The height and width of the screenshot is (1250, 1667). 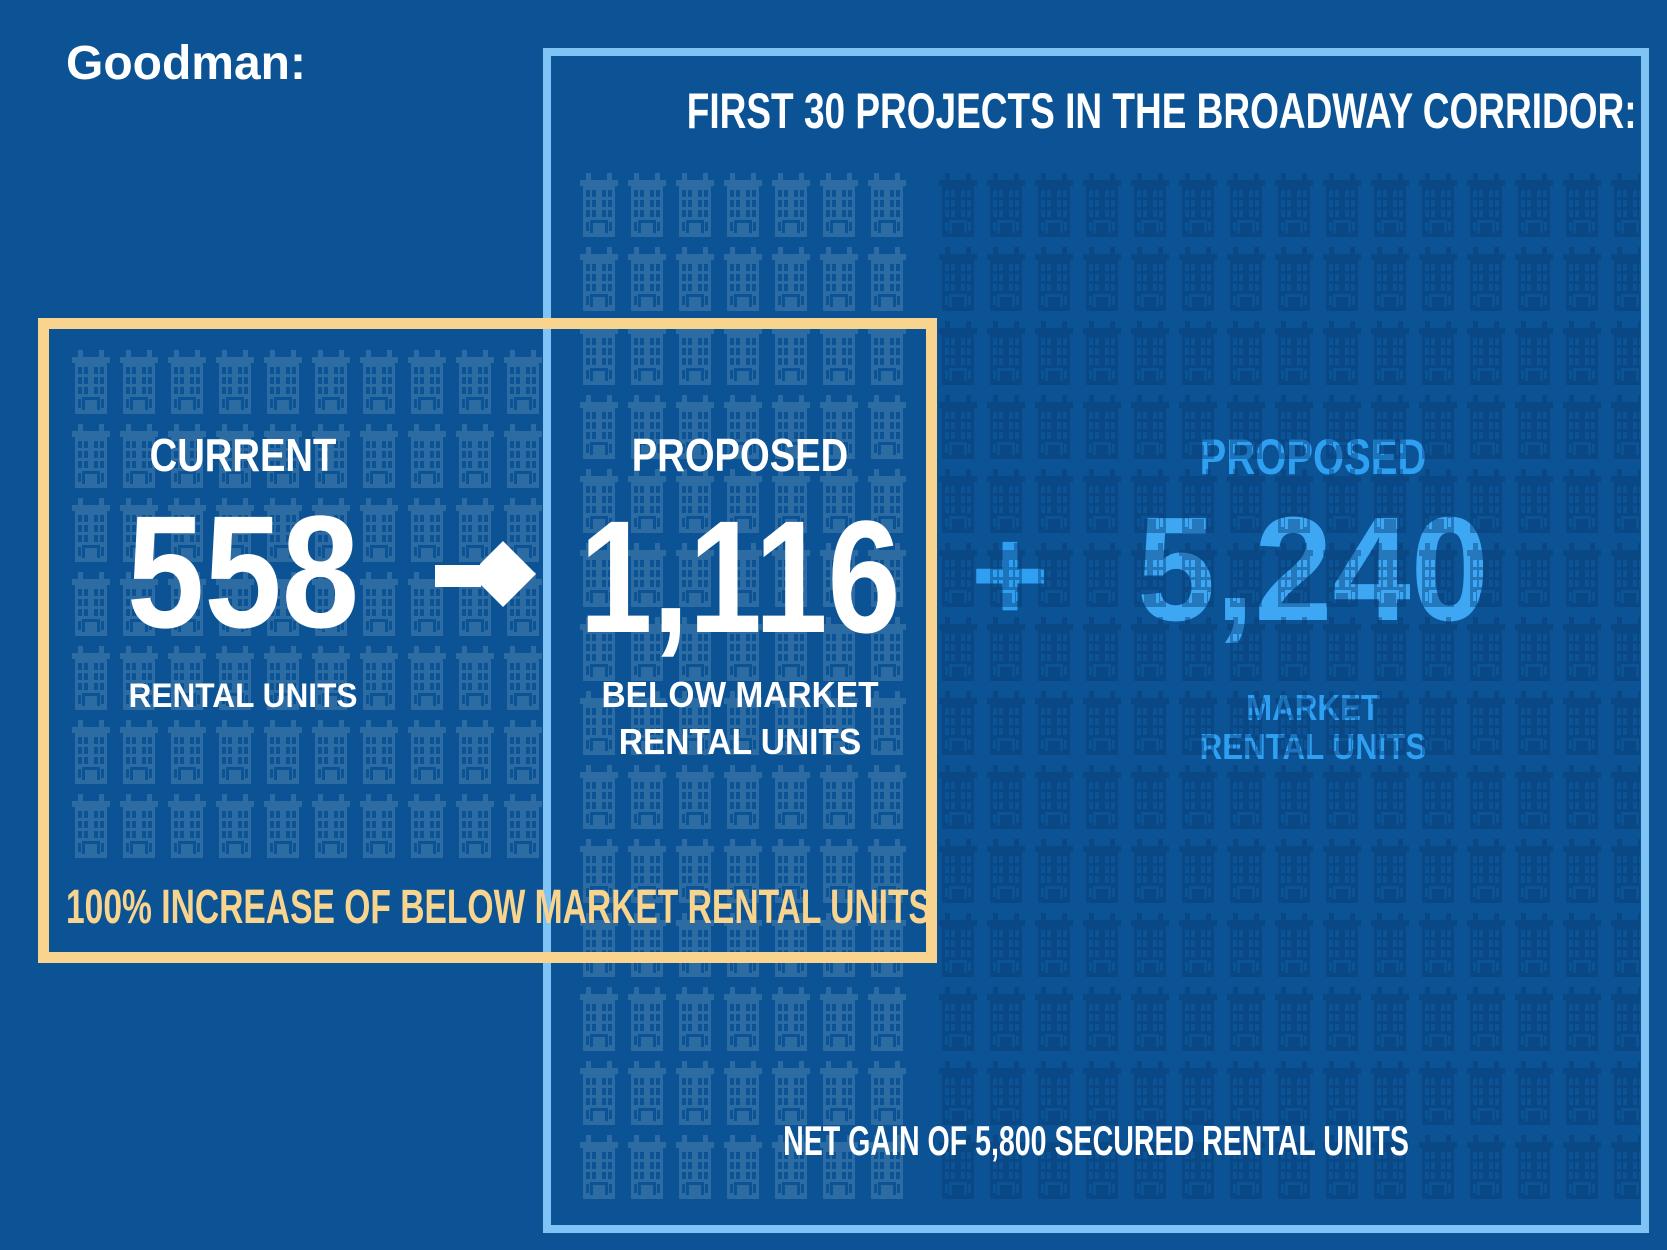 What do you see at coordinates (485, 578) in the screenshot?
I see `right-arrow-icon` at bounding box center [485, 578].